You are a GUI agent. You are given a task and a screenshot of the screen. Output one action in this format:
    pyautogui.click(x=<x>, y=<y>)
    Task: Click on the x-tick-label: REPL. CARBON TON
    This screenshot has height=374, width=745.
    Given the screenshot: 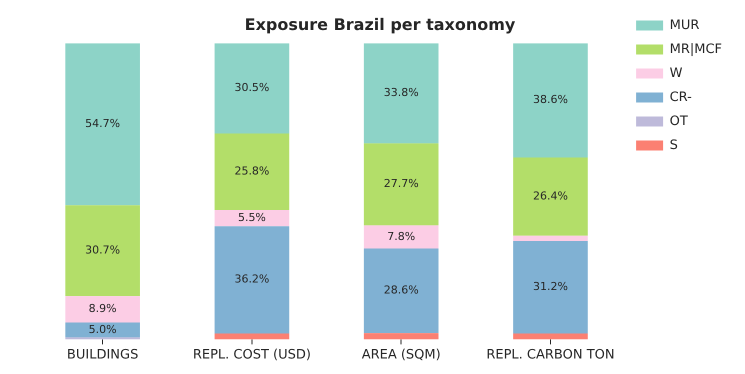 What is the action you would take?
    pyautogui.click(x=550, y=355)
    